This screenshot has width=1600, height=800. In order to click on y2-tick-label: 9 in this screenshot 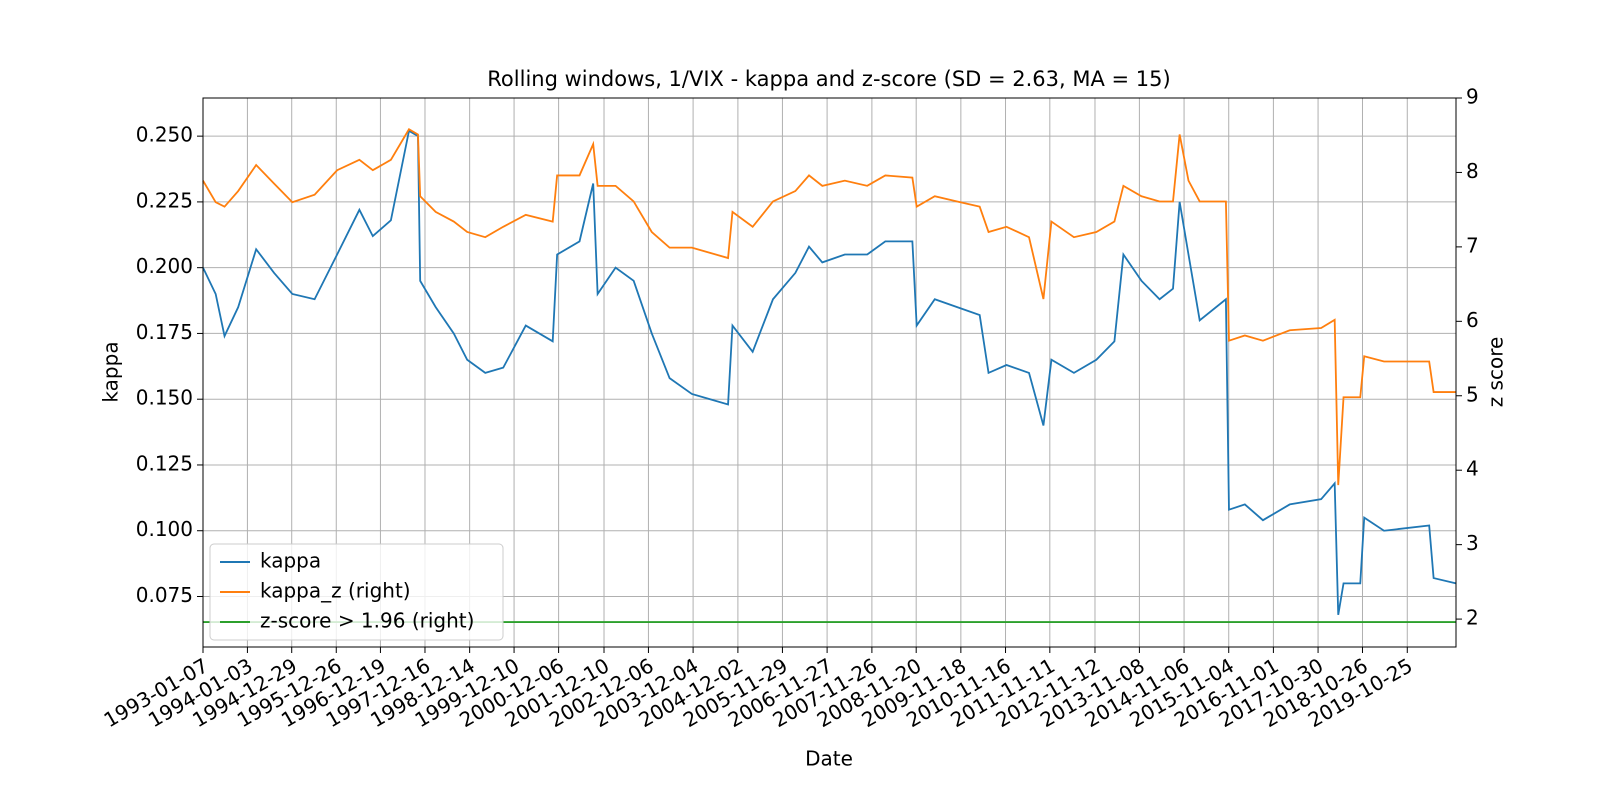, I will do `click(1472, 97)`.